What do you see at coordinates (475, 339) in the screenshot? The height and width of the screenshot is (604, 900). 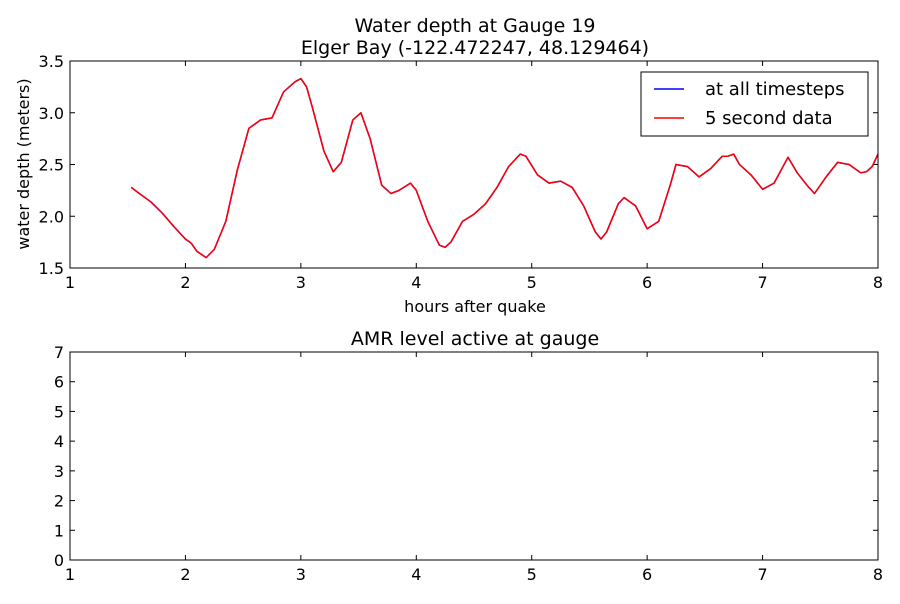 I see `amr-chart-title: AMR level active at gauge` at bounding box center [475, 339].